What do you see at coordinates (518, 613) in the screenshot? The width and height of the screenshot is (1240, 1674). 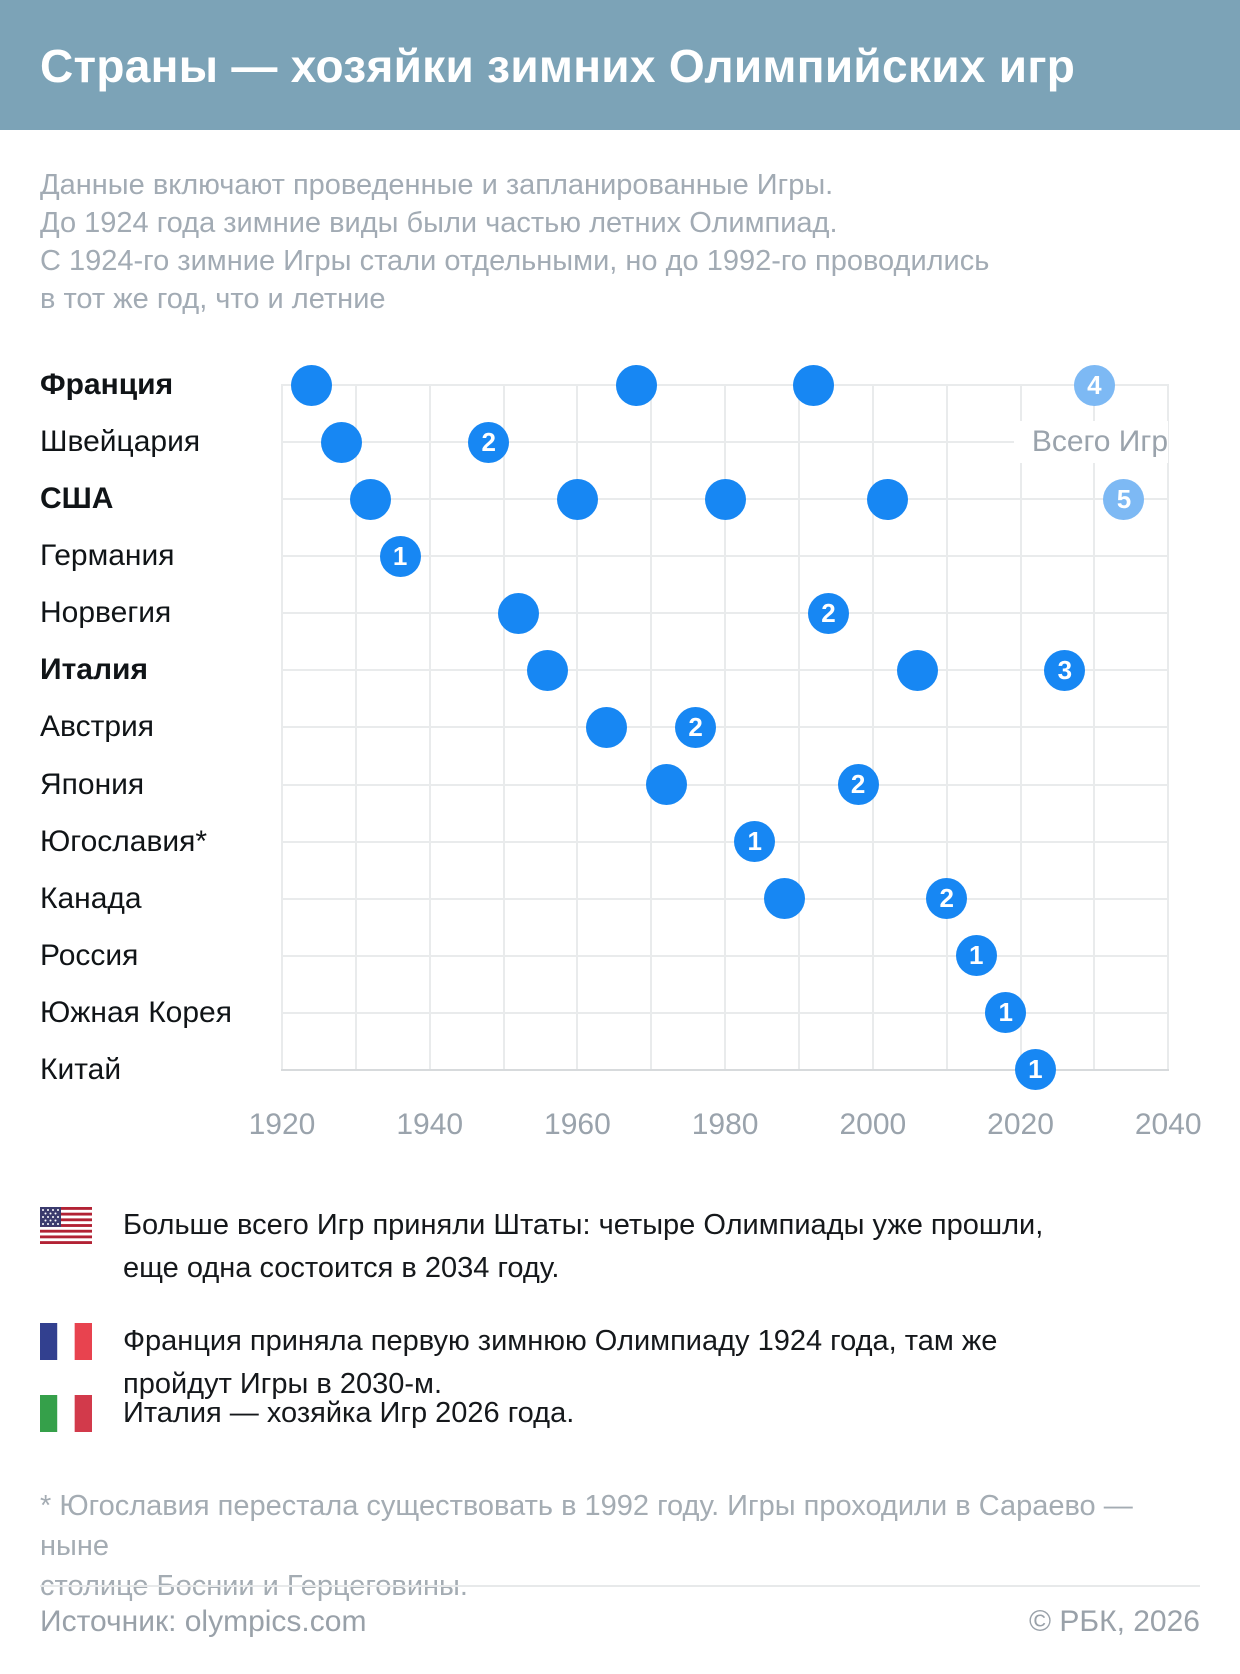 I see `game-dot-1952` at bounding box center [518, 613].